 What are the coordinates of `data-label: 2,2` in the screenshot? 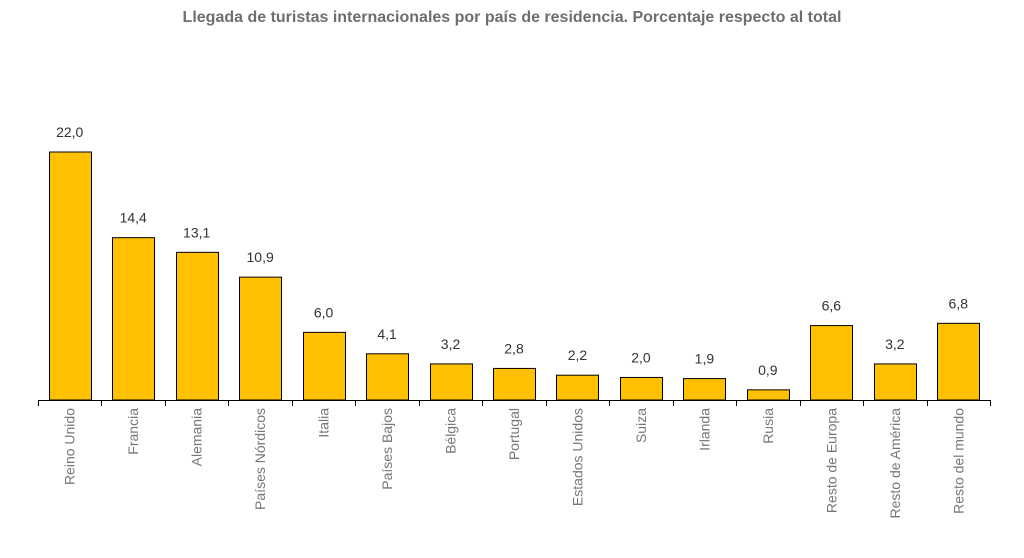 It's located at (578, 355).